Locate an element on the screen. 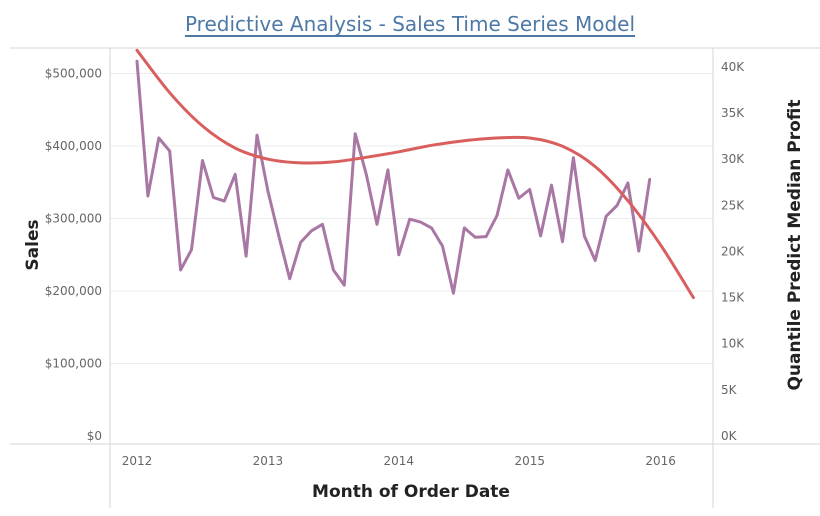 This screenshot has width=820, height=516. y2-tick-label: 40K is located at coordinates (733, 67).